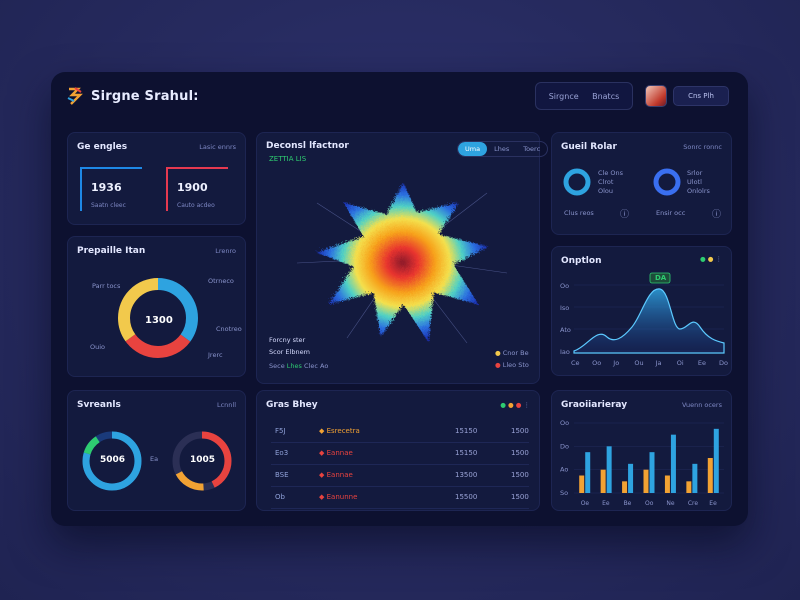 The width and height of the screenshot is (800, 600). I want to click on ring-foot: Ensir occ, so click(671, 213).